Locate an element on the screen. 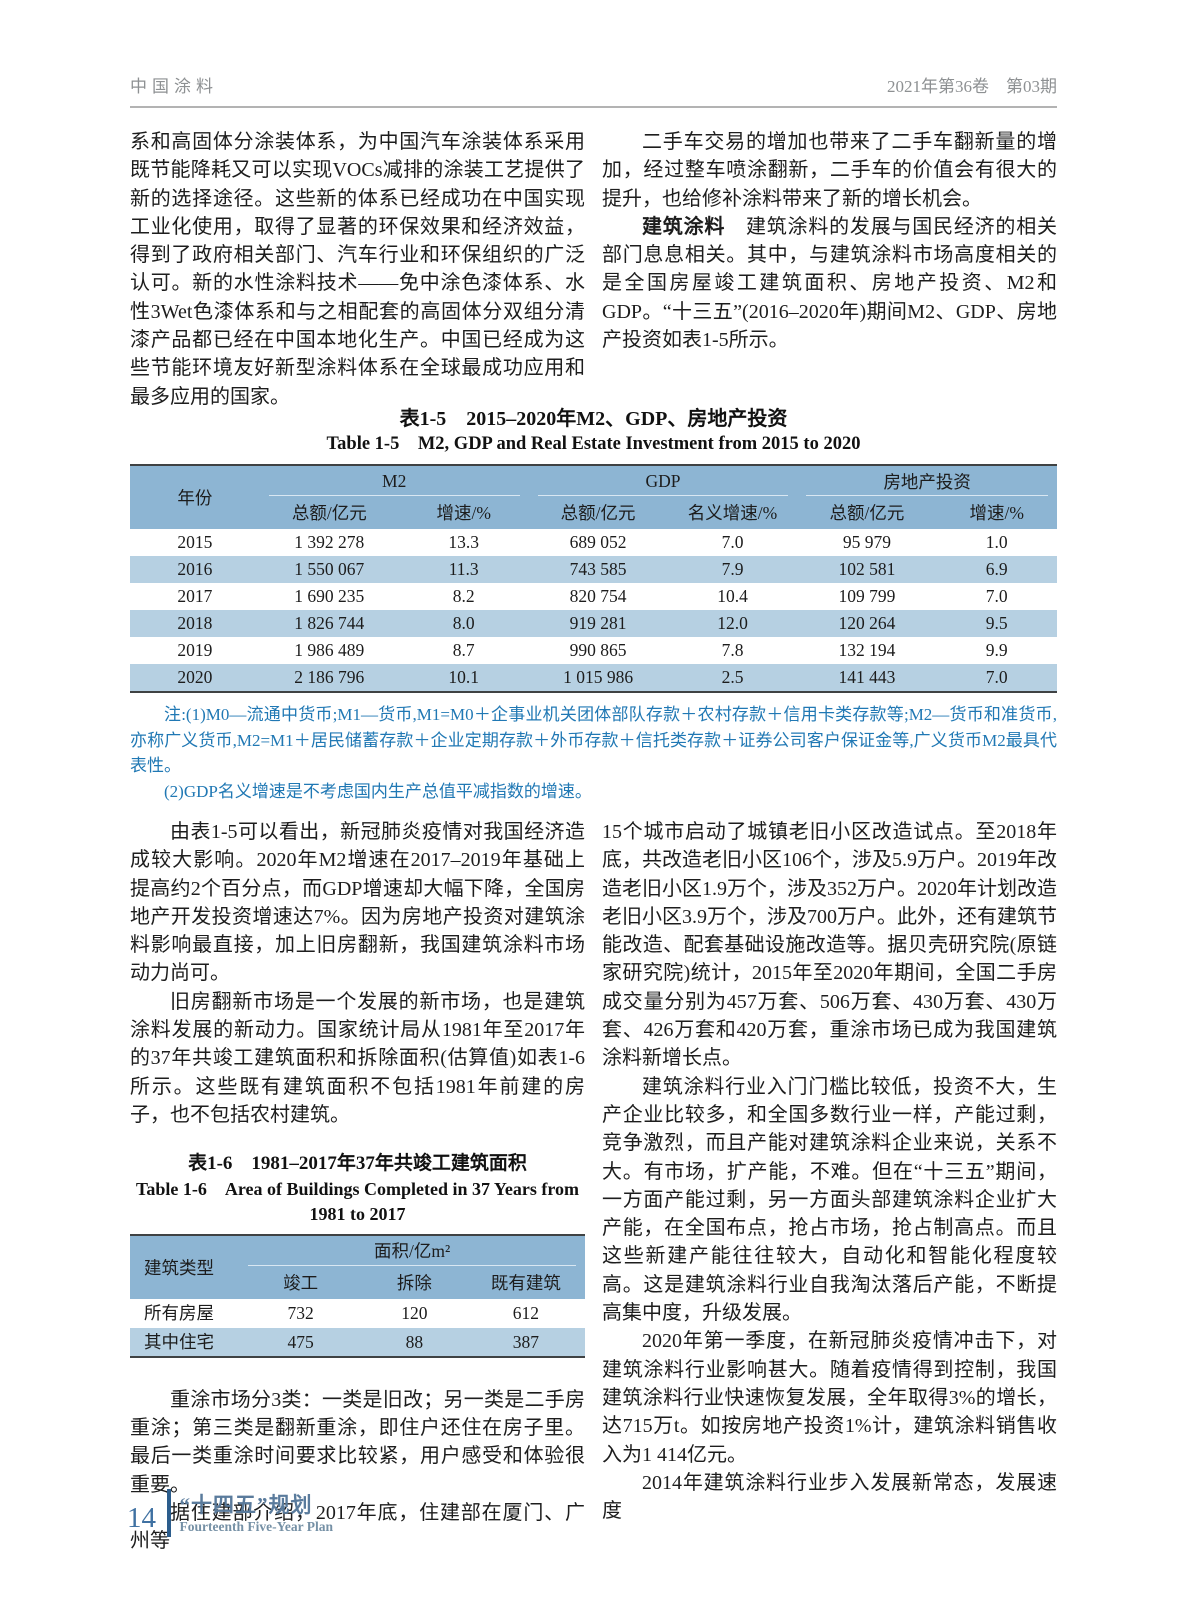  cell-year: 2015 is located at coordinates (195, 542).